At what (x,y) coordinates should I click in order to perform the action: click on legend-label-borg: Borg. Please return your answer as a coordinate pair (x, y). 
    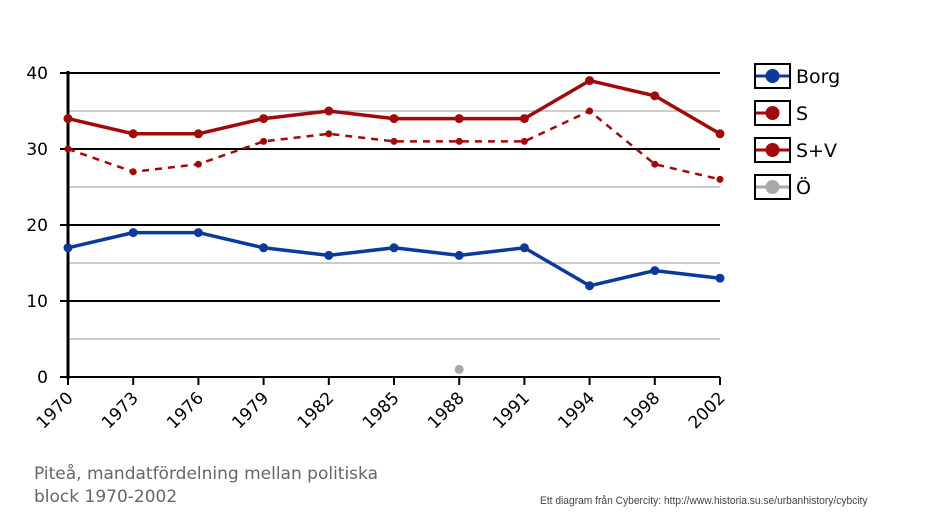
    Looking at the image, I should click on (818, 77).